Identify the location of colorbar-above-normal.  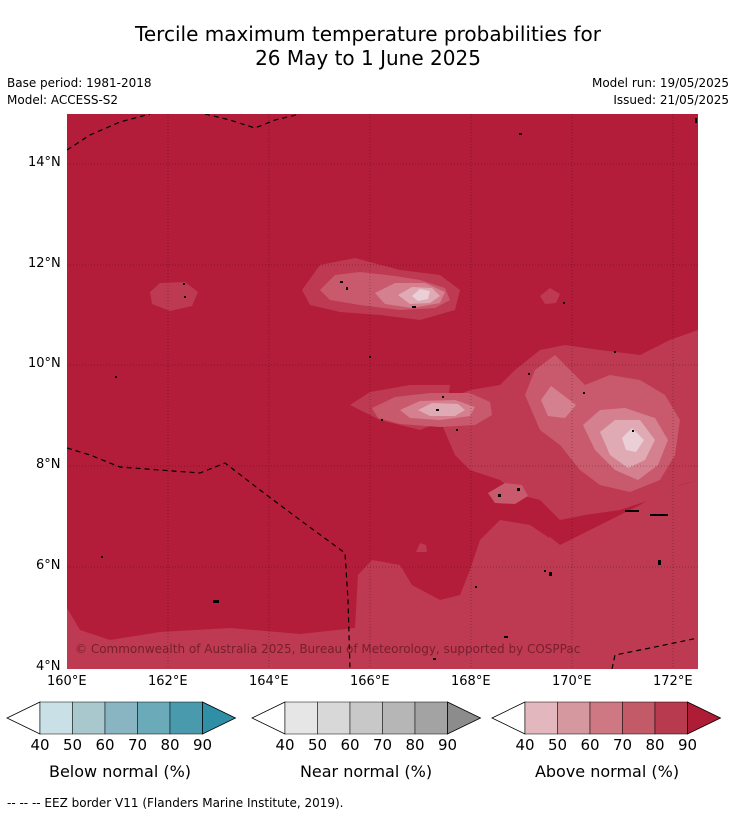
(606, 718).